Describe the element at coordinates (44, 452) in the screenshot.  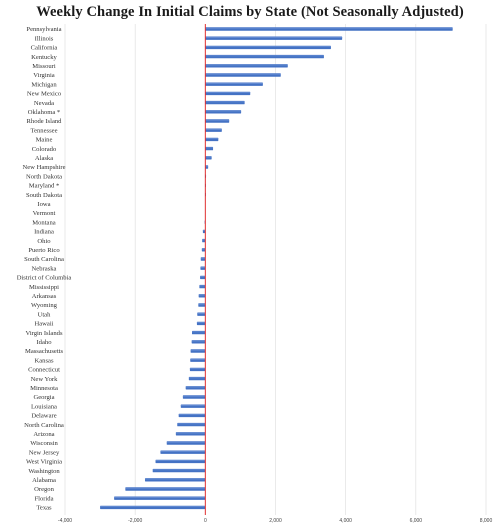
I see `category-label: New Jersey` at that location.